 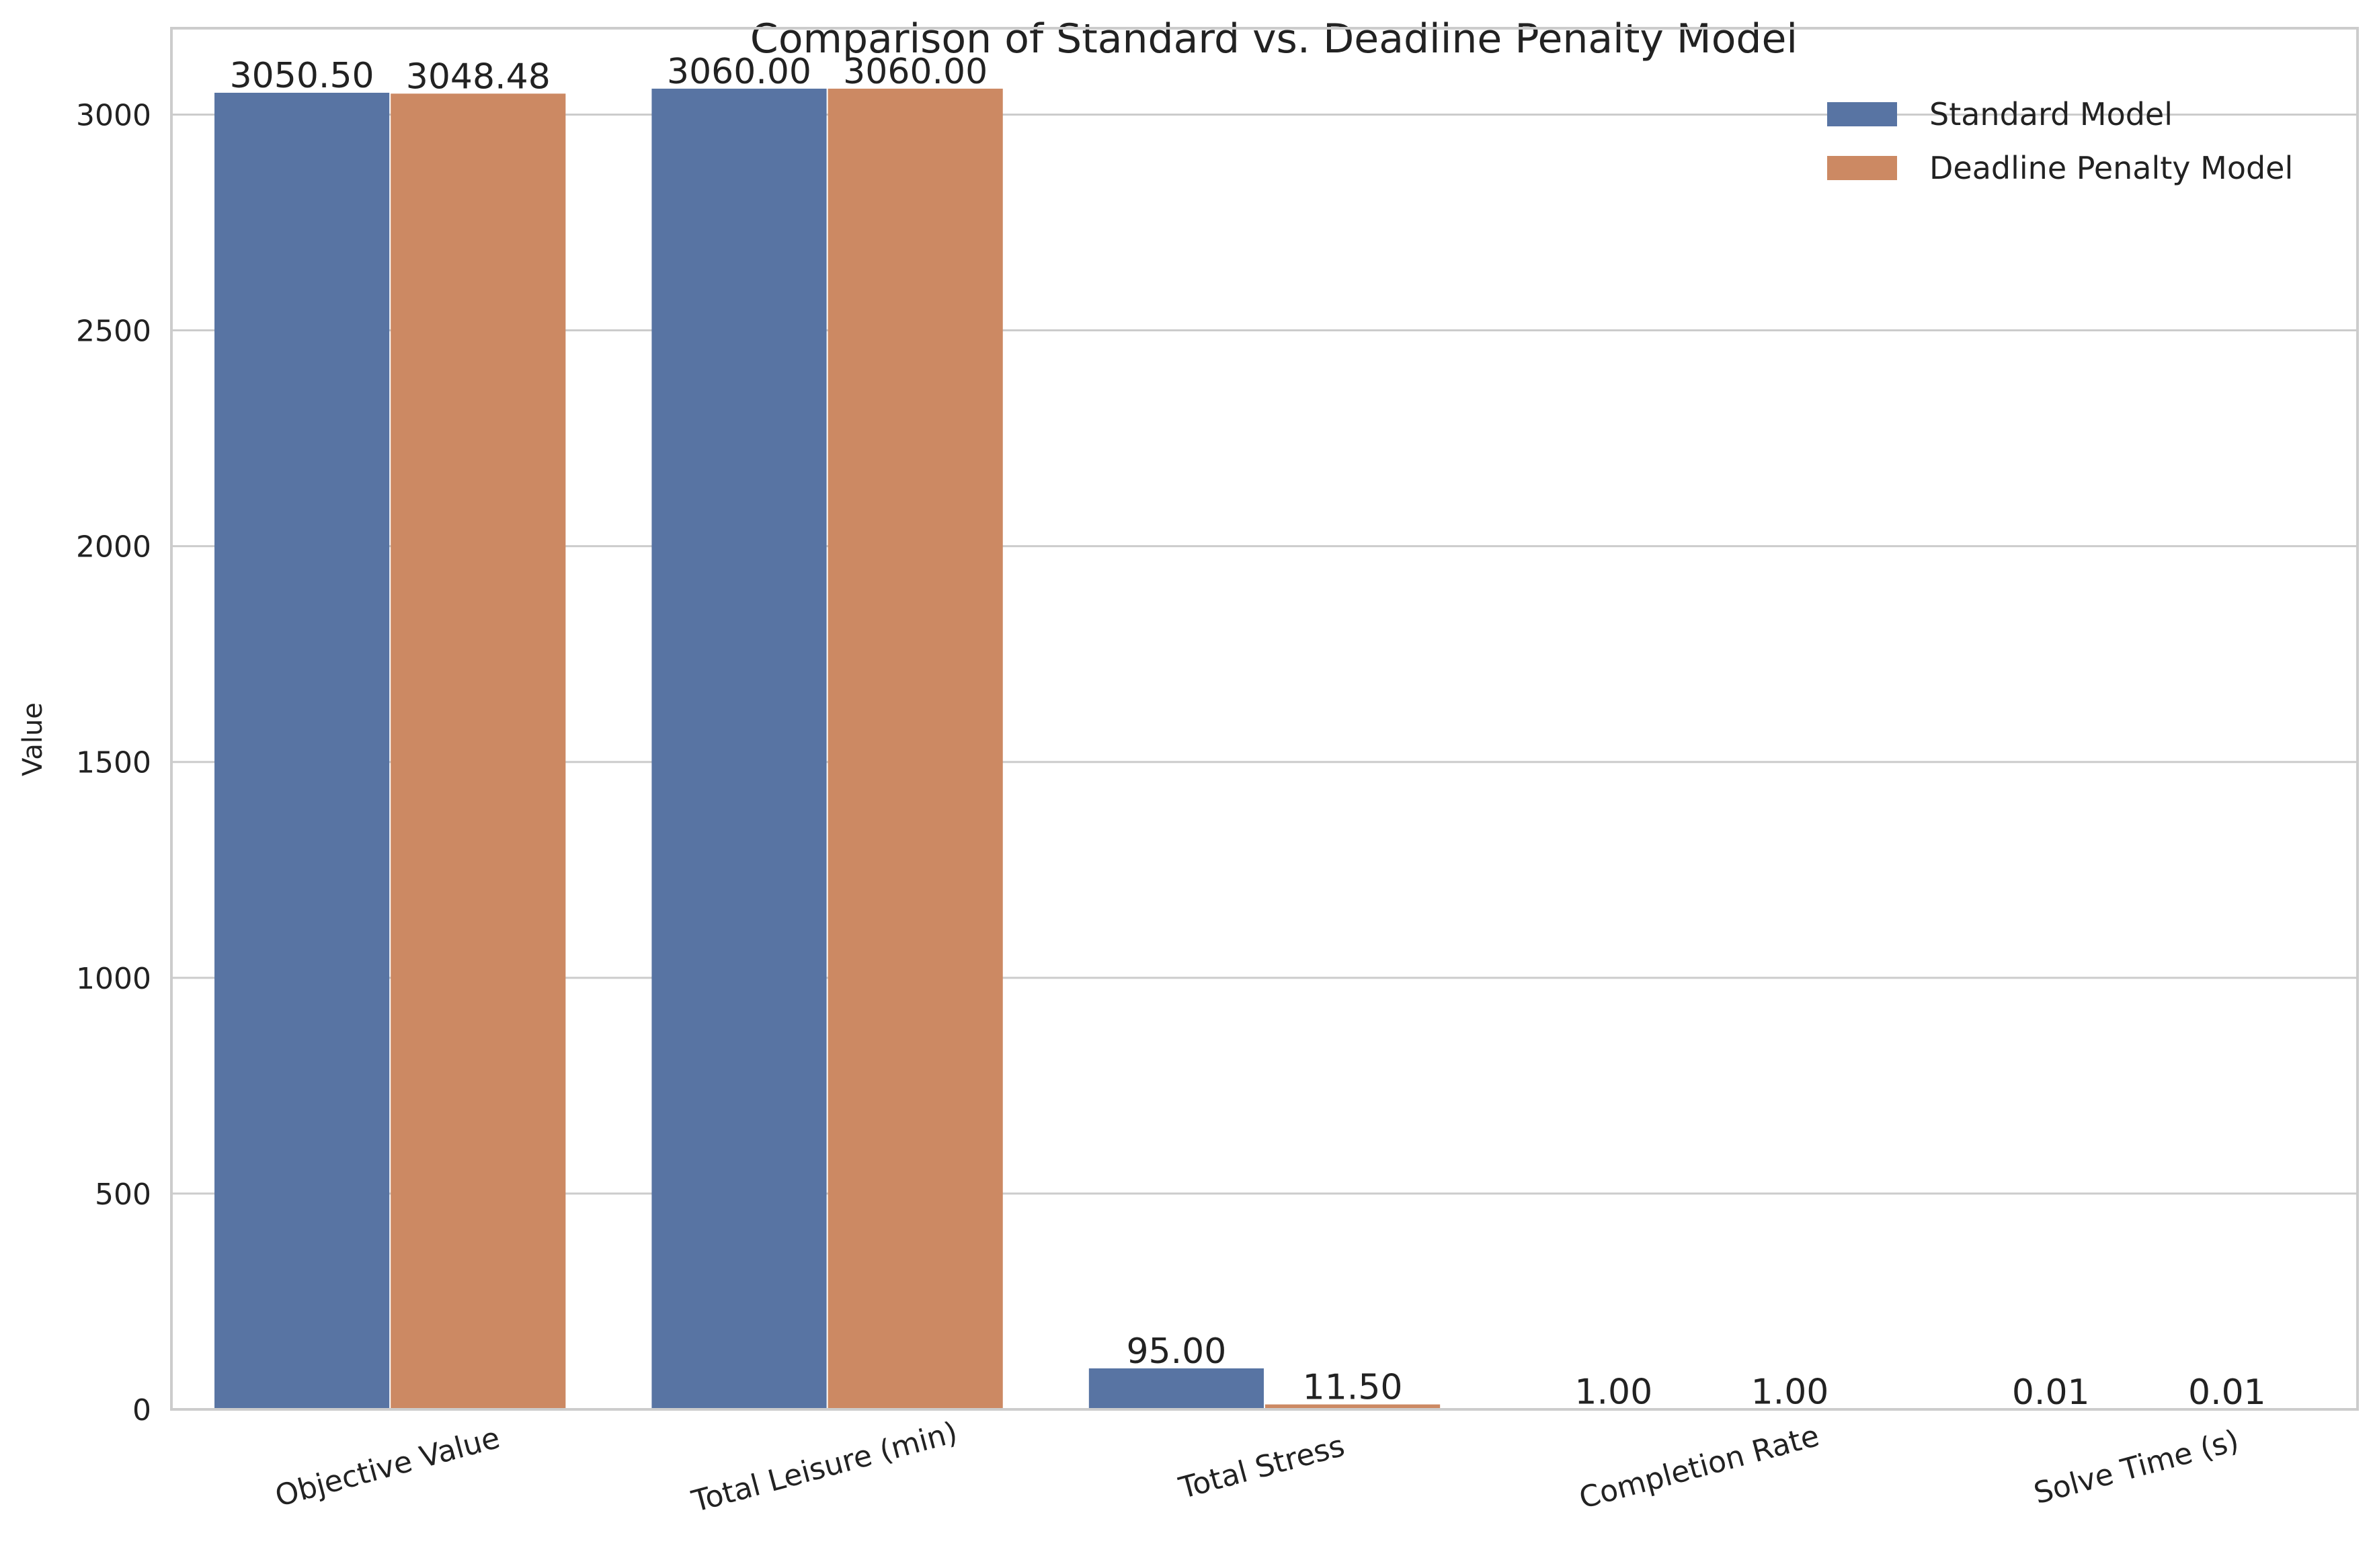 I want to click on bar-value-label: 3050.50, so click(x=302, y=76).